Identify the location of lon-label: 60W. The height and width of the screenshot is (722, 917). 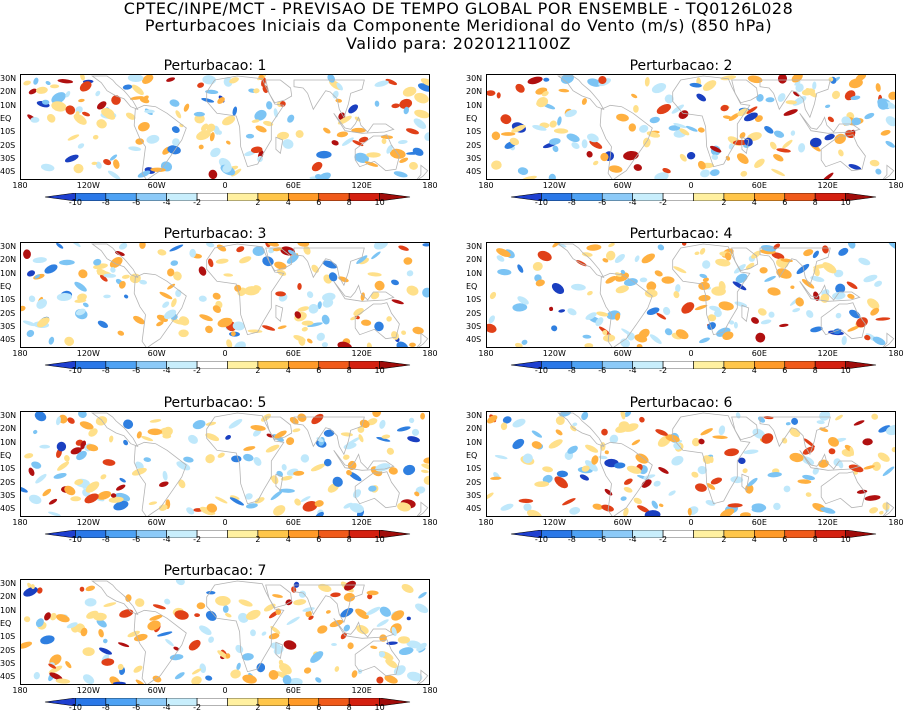
(622, 185).